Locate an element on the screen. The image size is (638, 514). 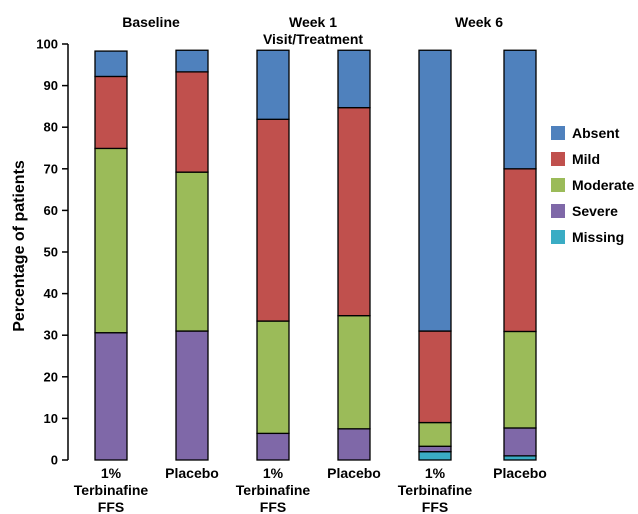
legend-label: Missing is located at coordinates (598, 237).